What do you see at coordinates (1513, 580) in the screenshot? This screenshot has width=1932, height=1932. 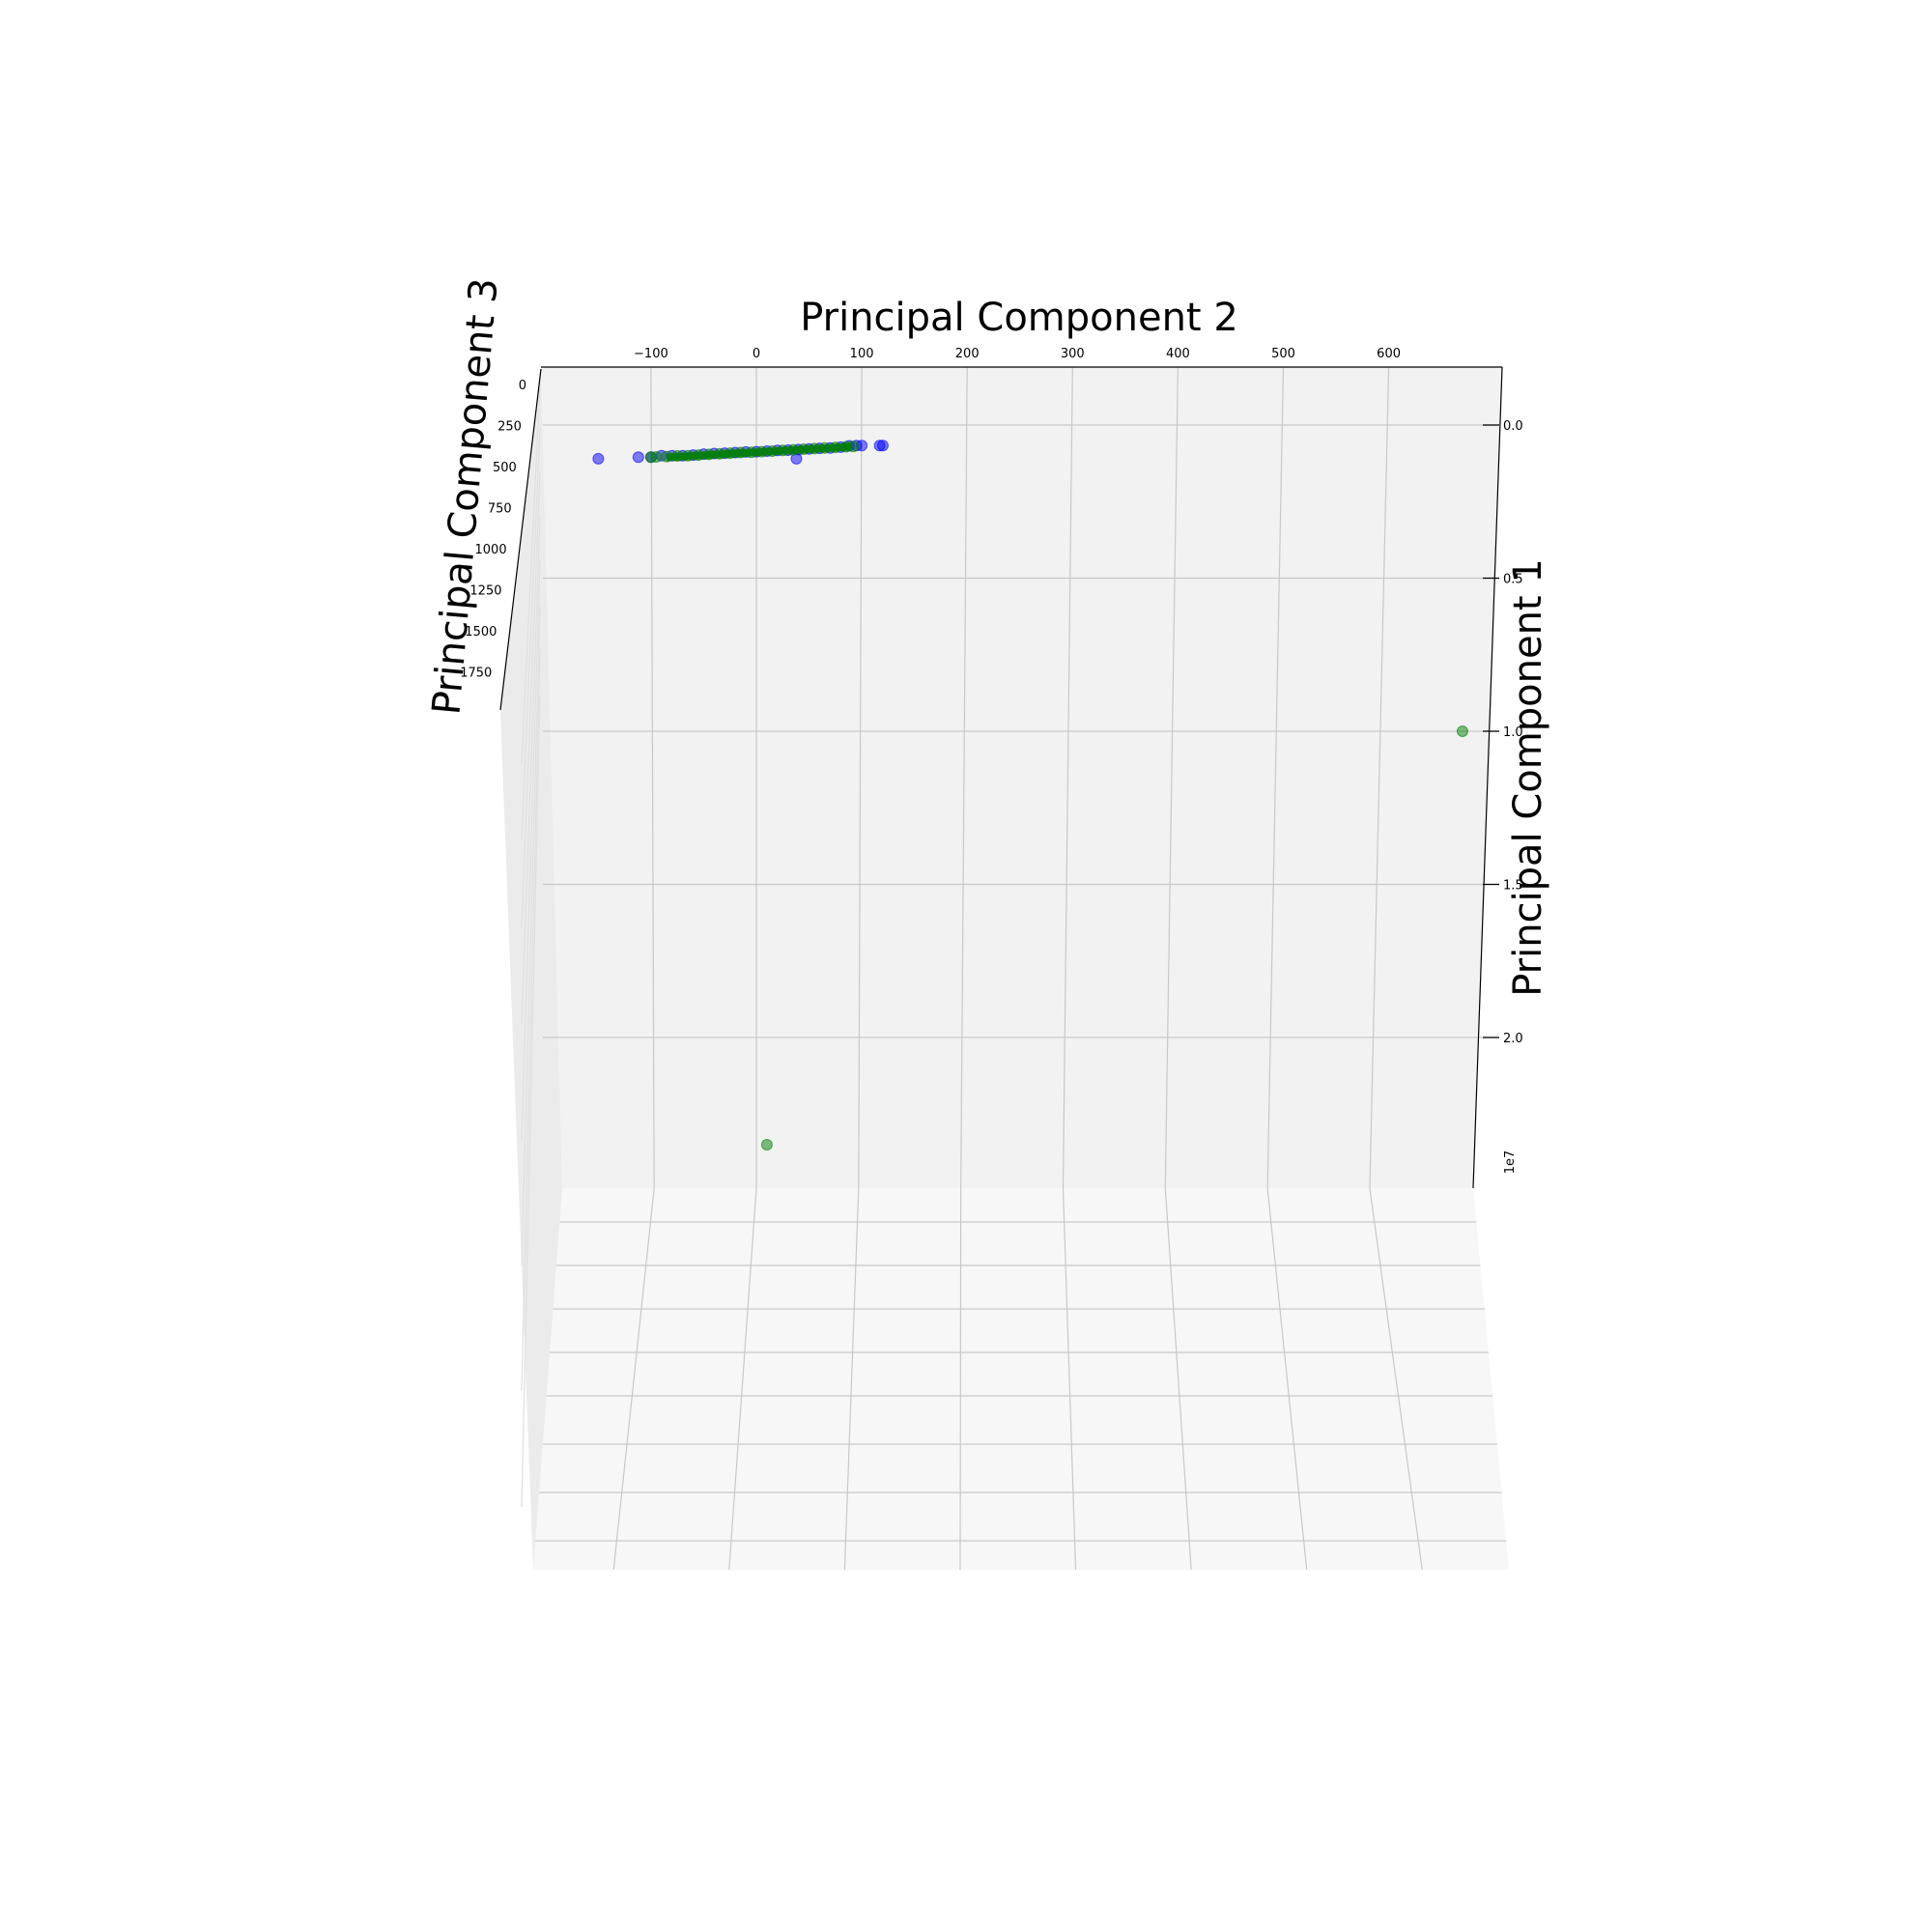 I see `y-tick-label: 0.5` at bounding box center [1513, 580].